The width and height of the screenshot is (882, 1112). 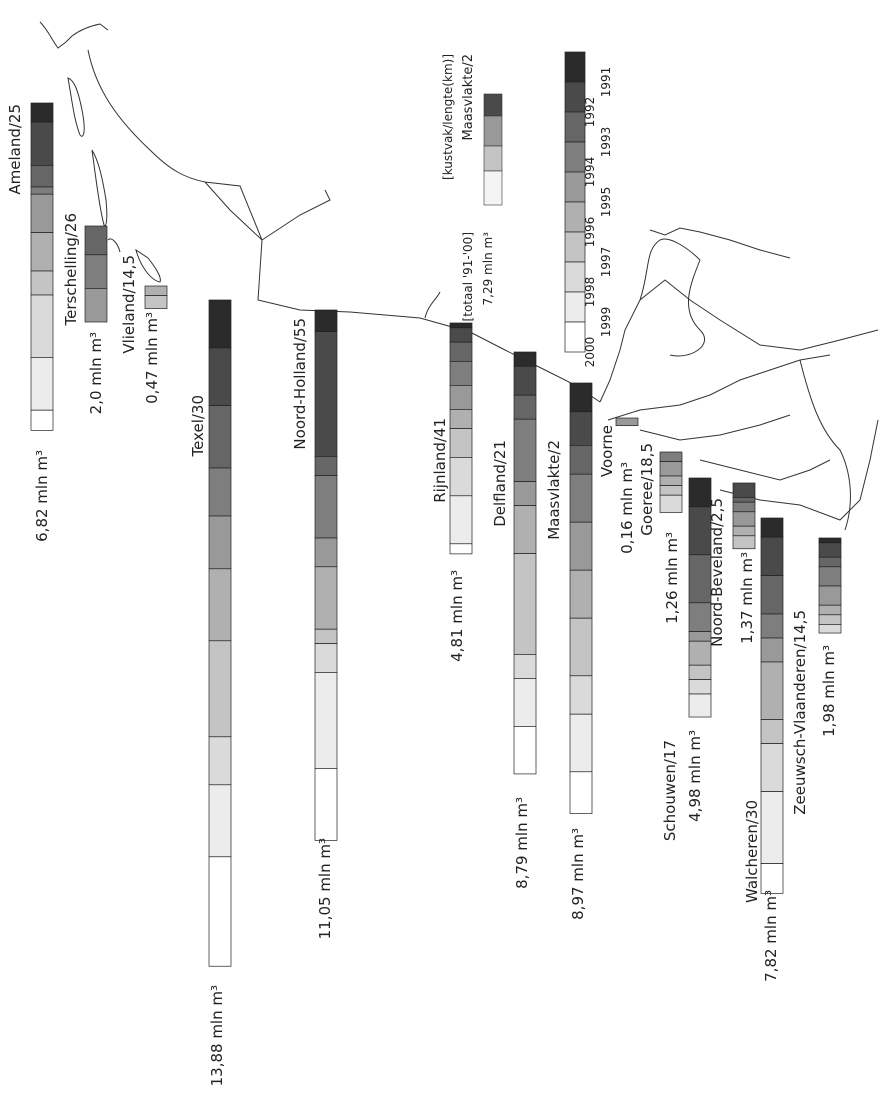 I want to click on legend-year: 1994, so click(x=590, y=172).